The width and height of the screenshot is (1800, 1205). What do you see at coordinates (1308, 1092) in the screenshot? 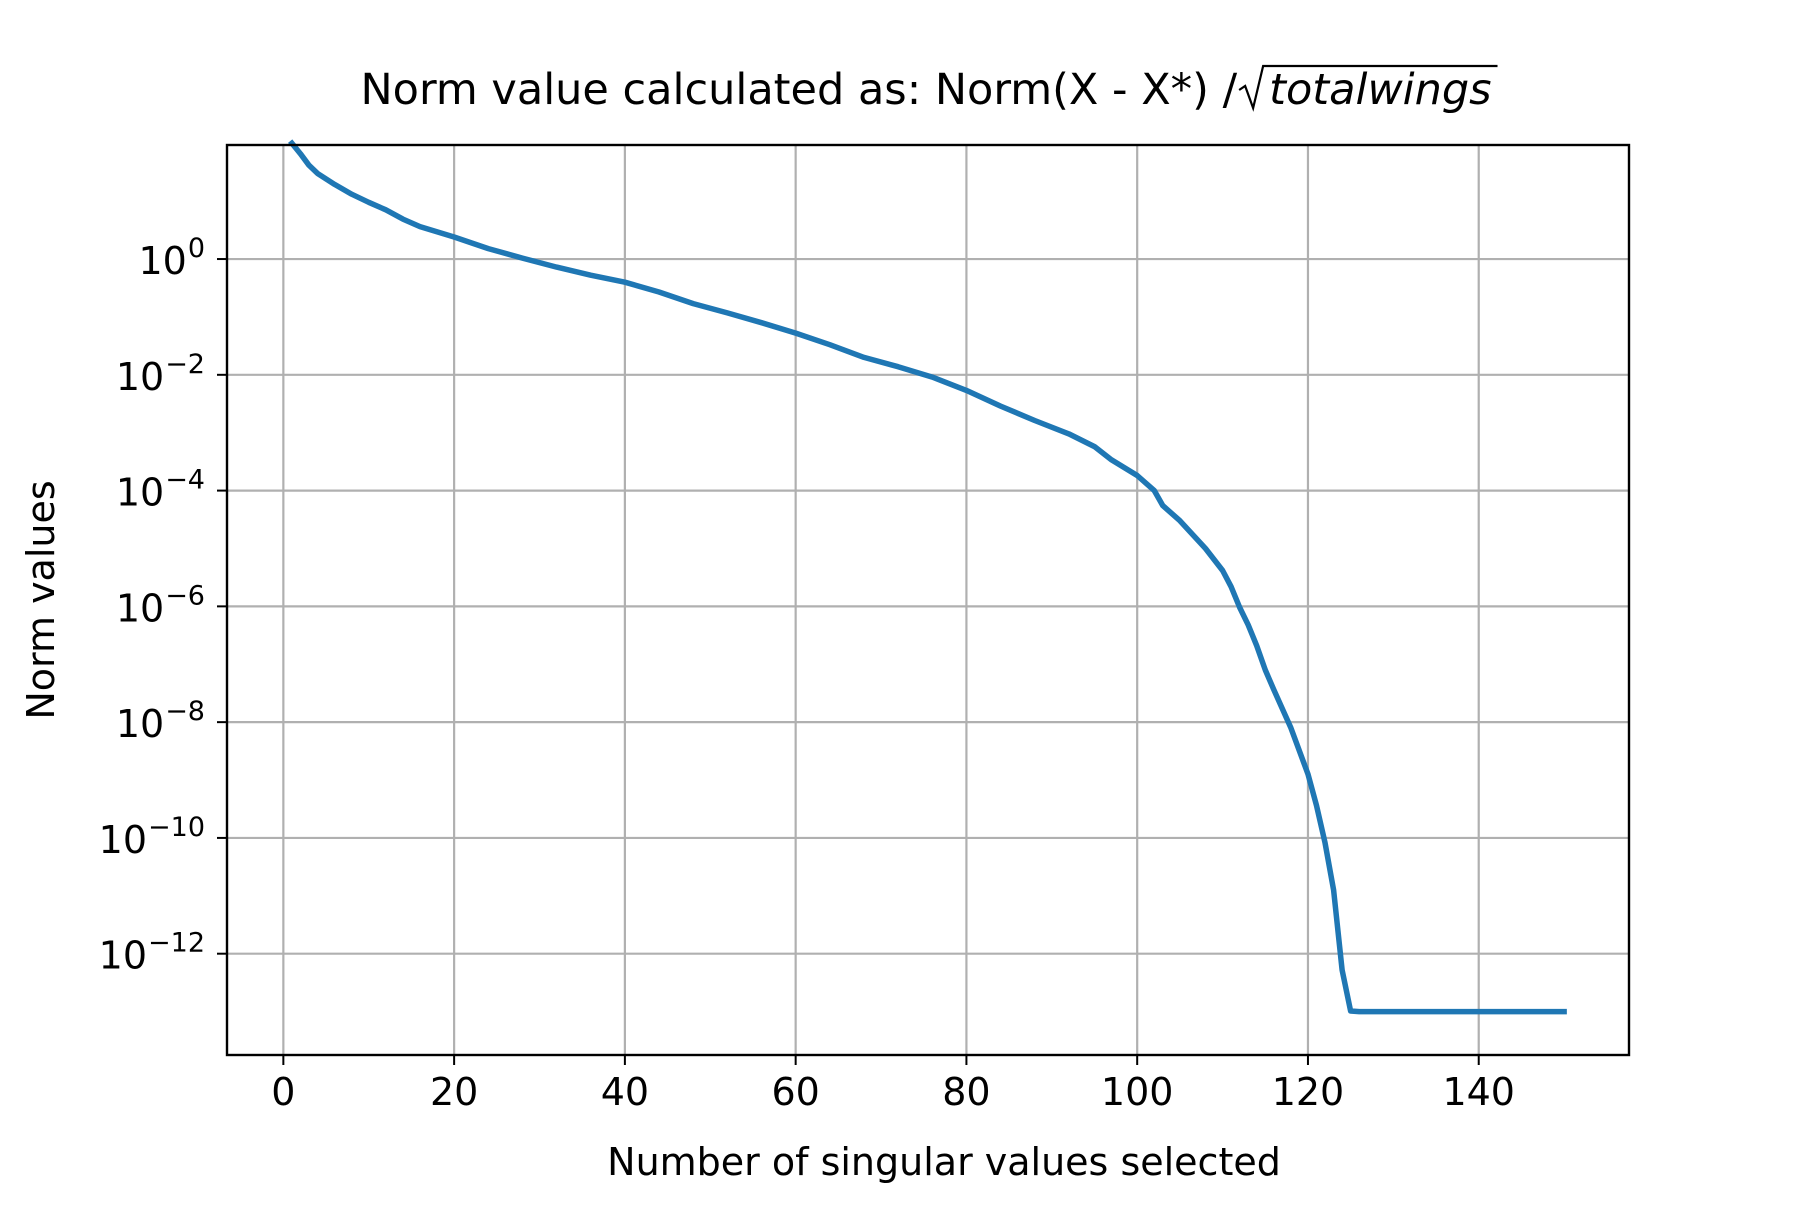
I see `x-tick-label: 120` at bounding box center [1308, 1092].